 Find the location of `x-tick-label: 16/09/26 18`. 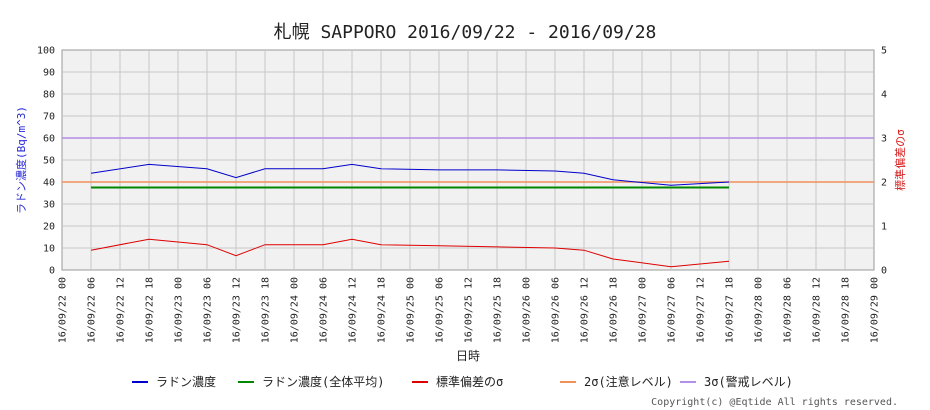

x-tick-label: 16/09/26 18 is located at coordinates (614, 310).